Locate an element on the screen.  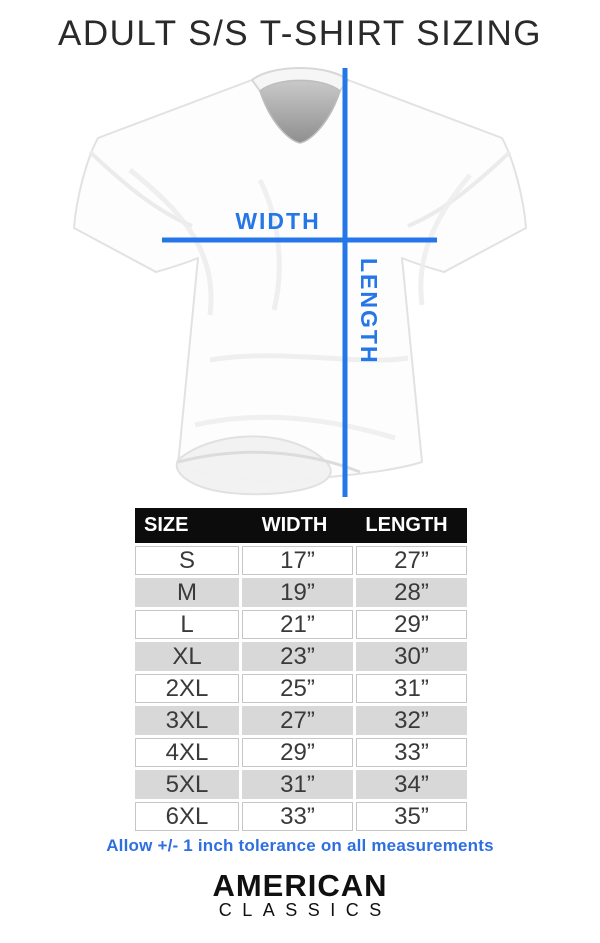
cell-length: 28” is located at coordinates (411, 592).